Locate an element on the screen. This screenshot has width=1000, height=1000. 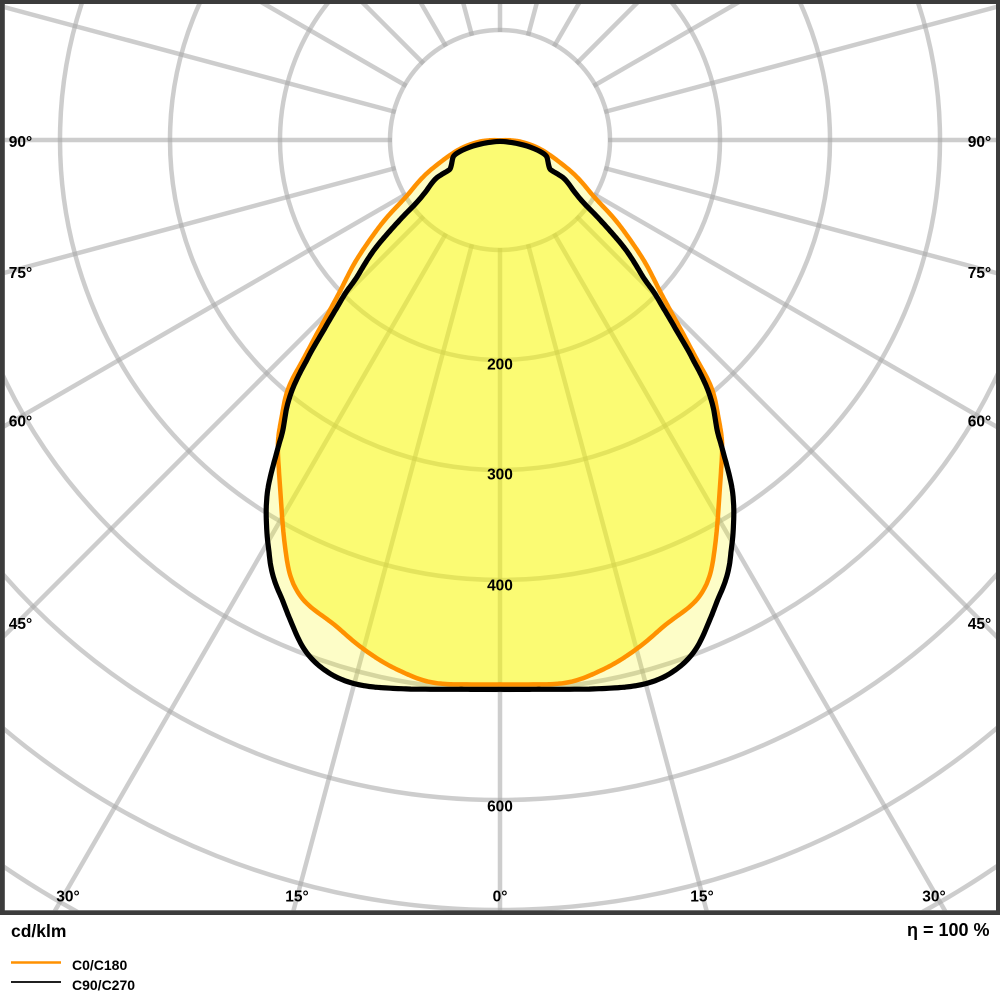
svg-text: η = 100 % is located at coordinates (948, 930).